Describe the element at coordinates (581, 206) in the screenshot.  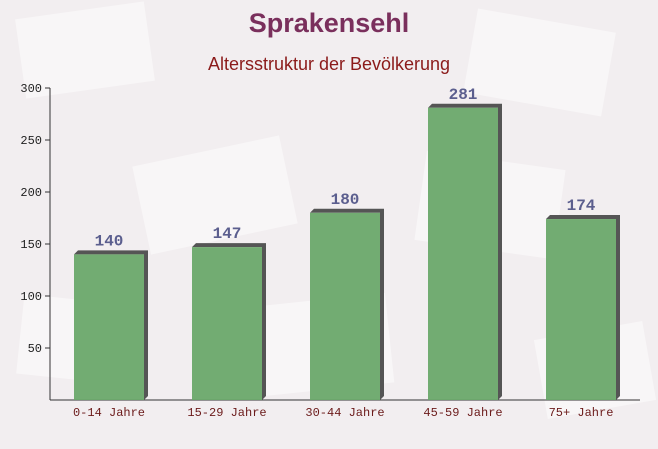
I see `value-label: 174` at that location.